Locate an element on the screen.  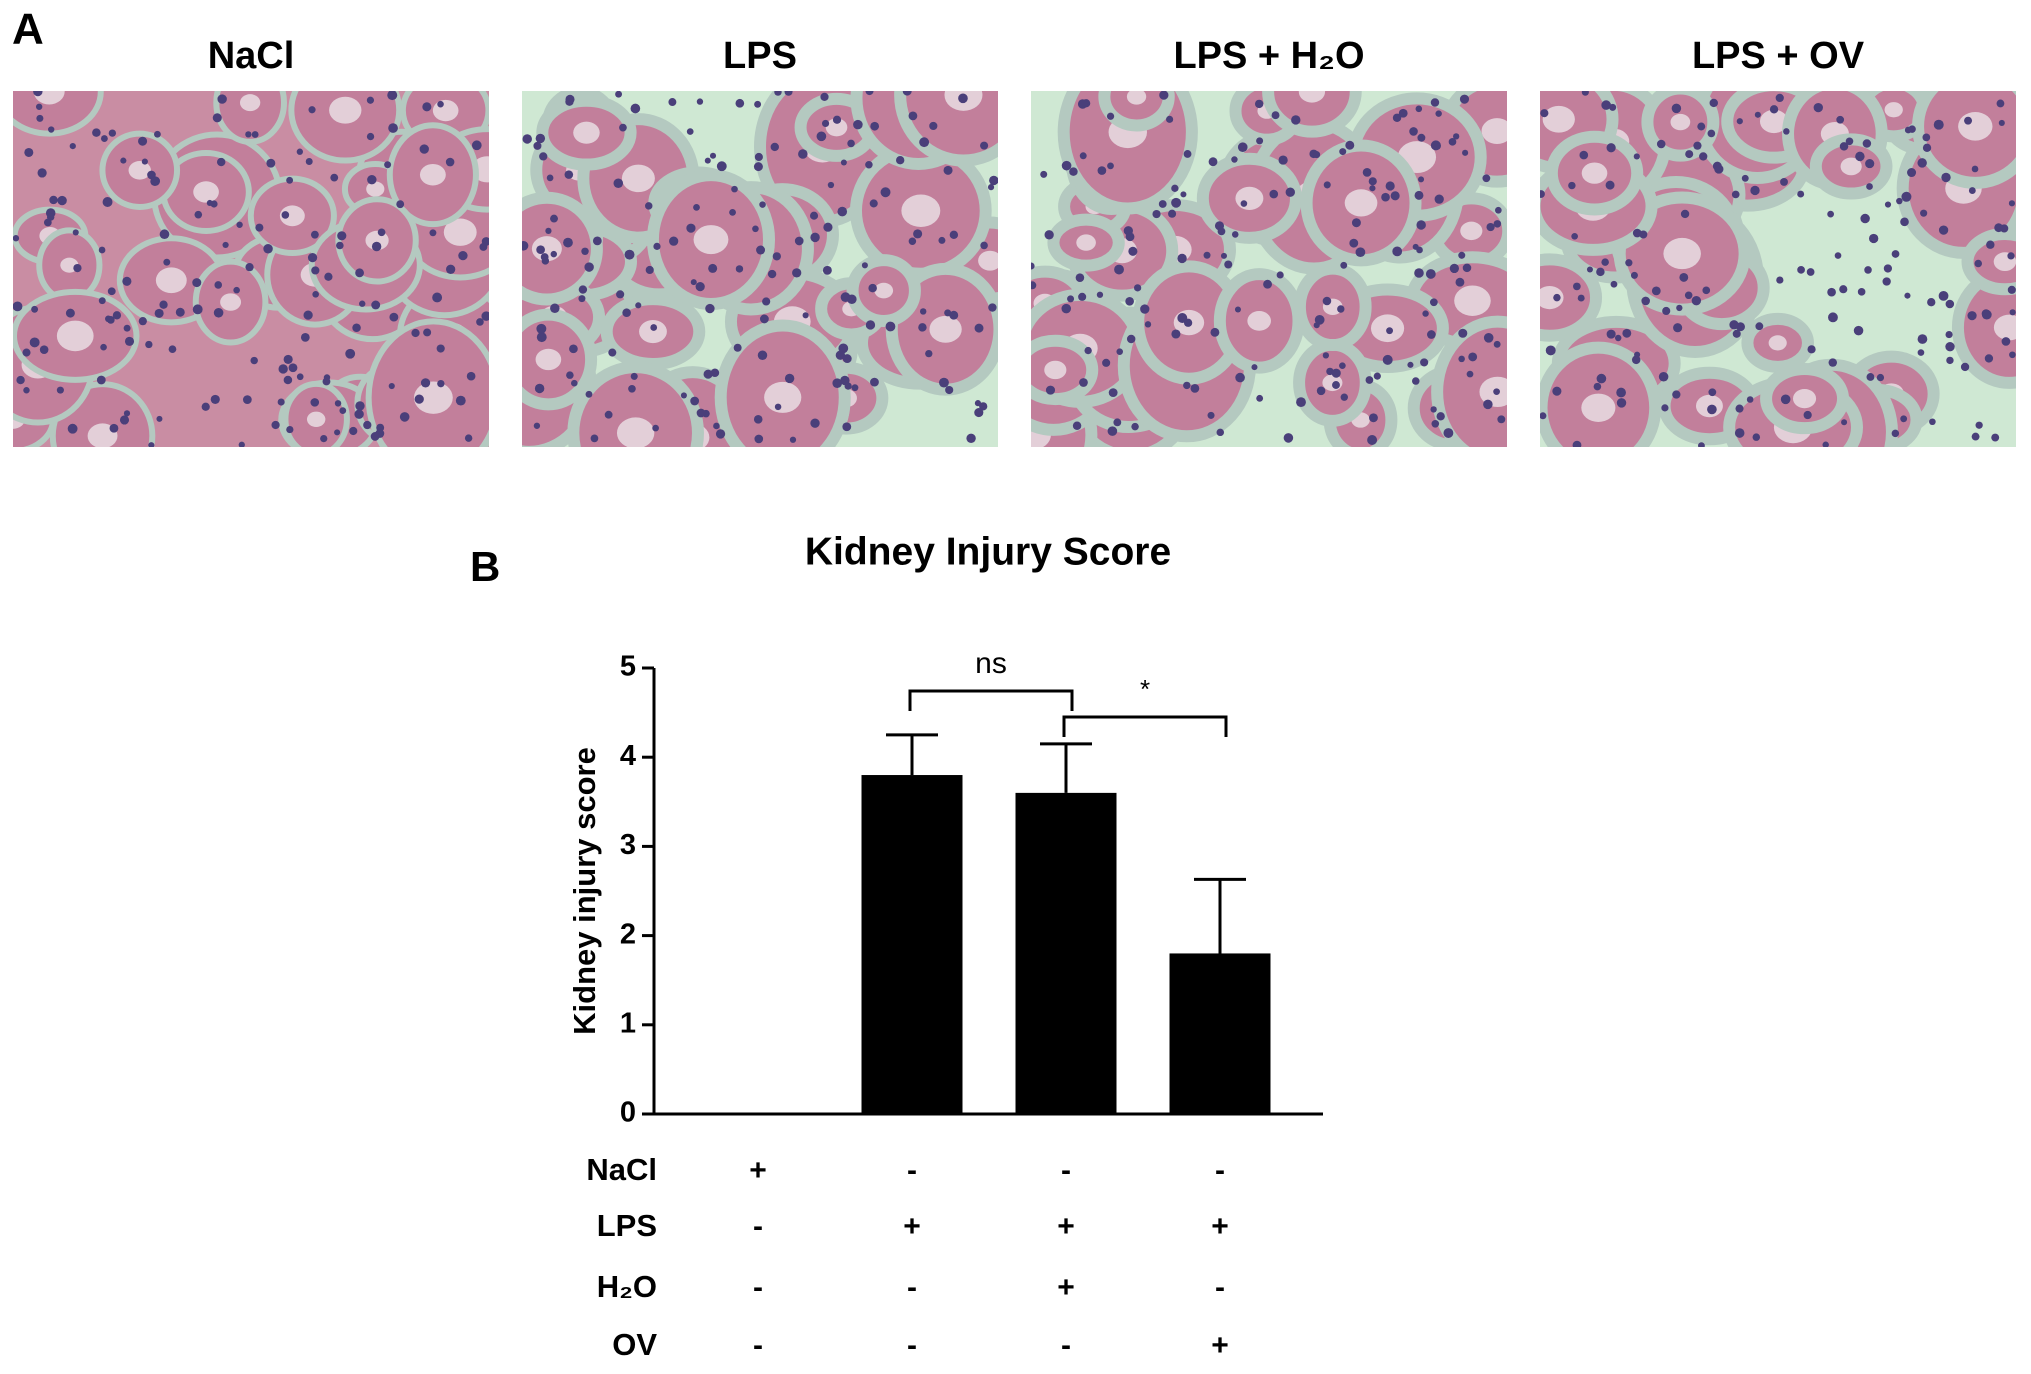
significance-label: * is located at coordinates (1145, 689).